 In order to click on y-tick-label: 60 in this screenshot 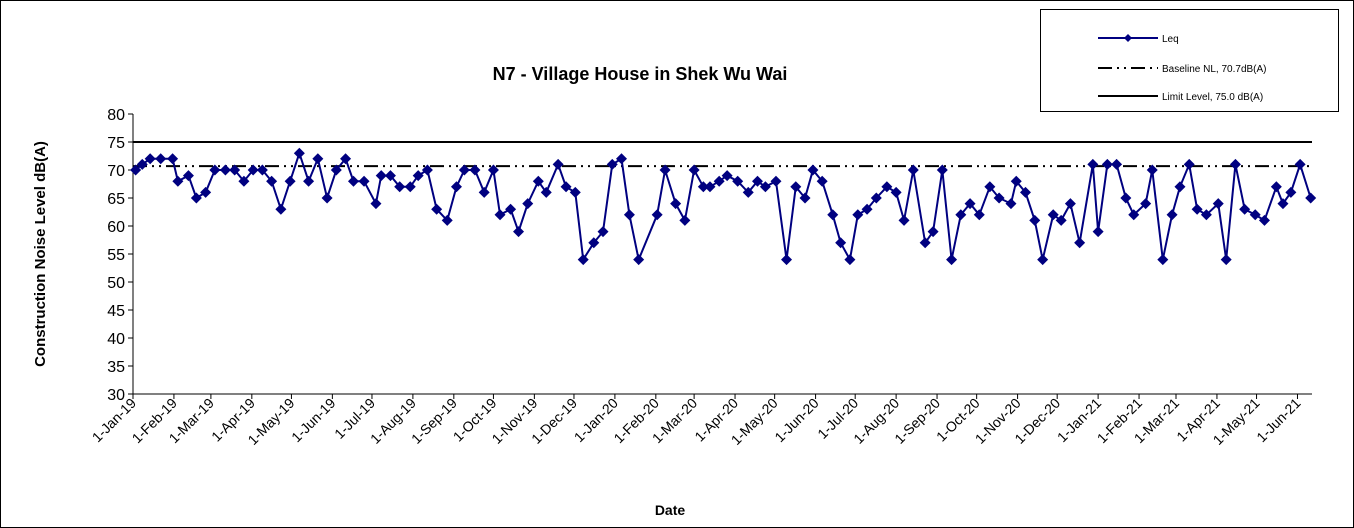, I will do `click(116, 227)`.